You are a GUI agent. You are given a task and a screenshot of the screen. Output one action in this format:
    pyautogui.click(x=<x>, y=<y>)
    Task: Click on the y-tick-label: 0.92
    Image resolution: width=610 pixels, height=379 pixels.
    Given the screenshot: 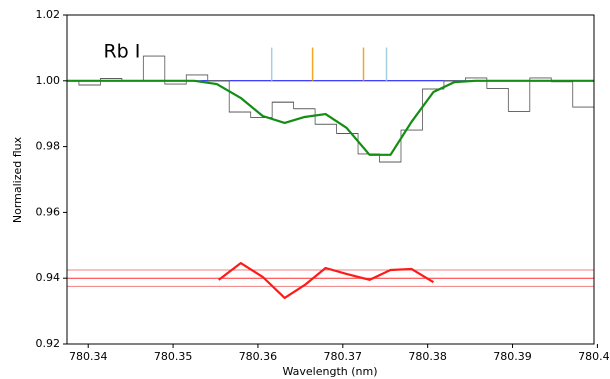 What is the action you would take?
    pyautogui.click(x=48, y=343)
    